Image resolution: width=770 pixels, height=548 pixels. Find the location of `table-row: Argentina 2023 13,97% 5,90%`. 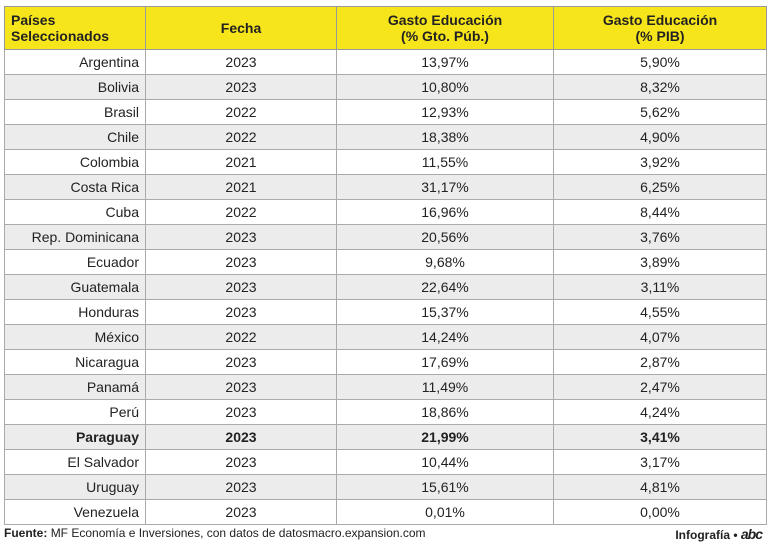

table-row: Argentina 2023 13,97% 5,90% is located at coordinates (385, 62).